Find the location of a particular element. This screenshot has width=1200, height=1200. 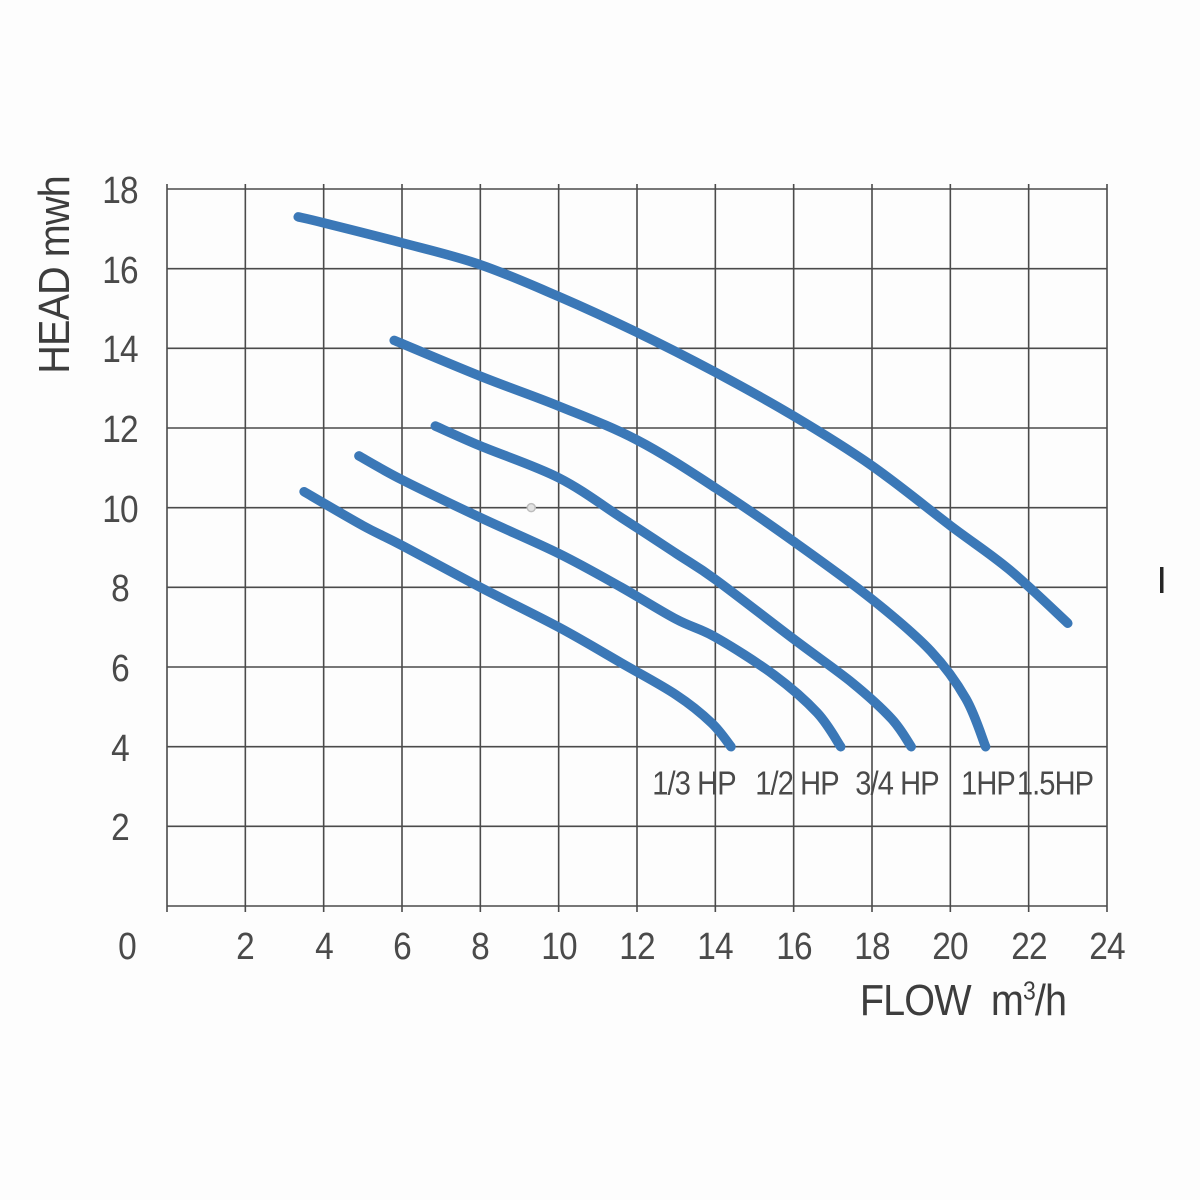

y-tick-label-4: 4 is located at coordinates (120, 748).